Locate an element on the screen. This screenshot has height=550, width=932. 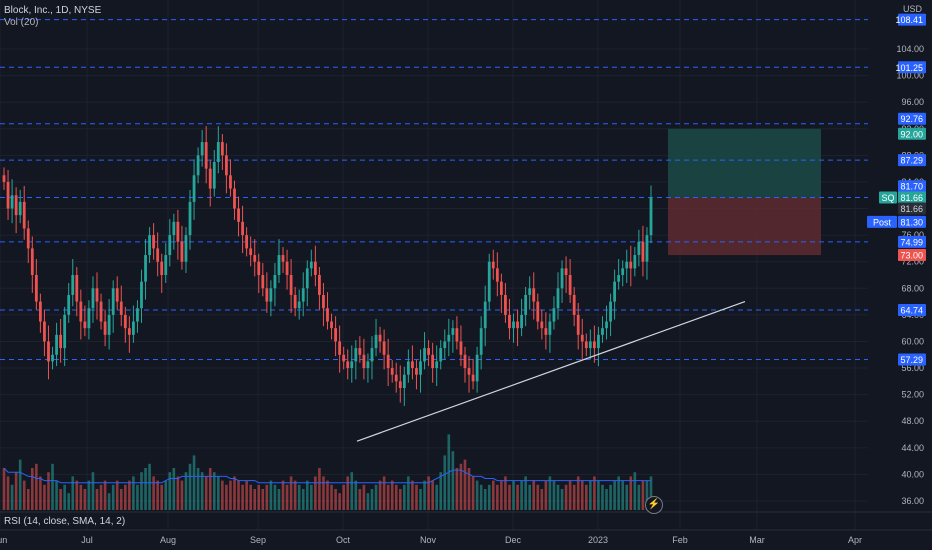
x-tick-label: Jun is located at coordinates (3, 540).